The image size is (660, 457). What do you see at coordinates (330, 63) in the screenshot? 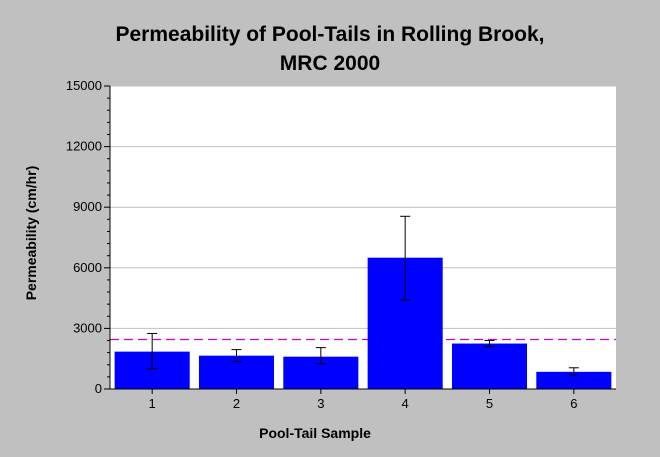
I see `chart-title-line-2: MRC 2000` at bounding box center [330, 63].